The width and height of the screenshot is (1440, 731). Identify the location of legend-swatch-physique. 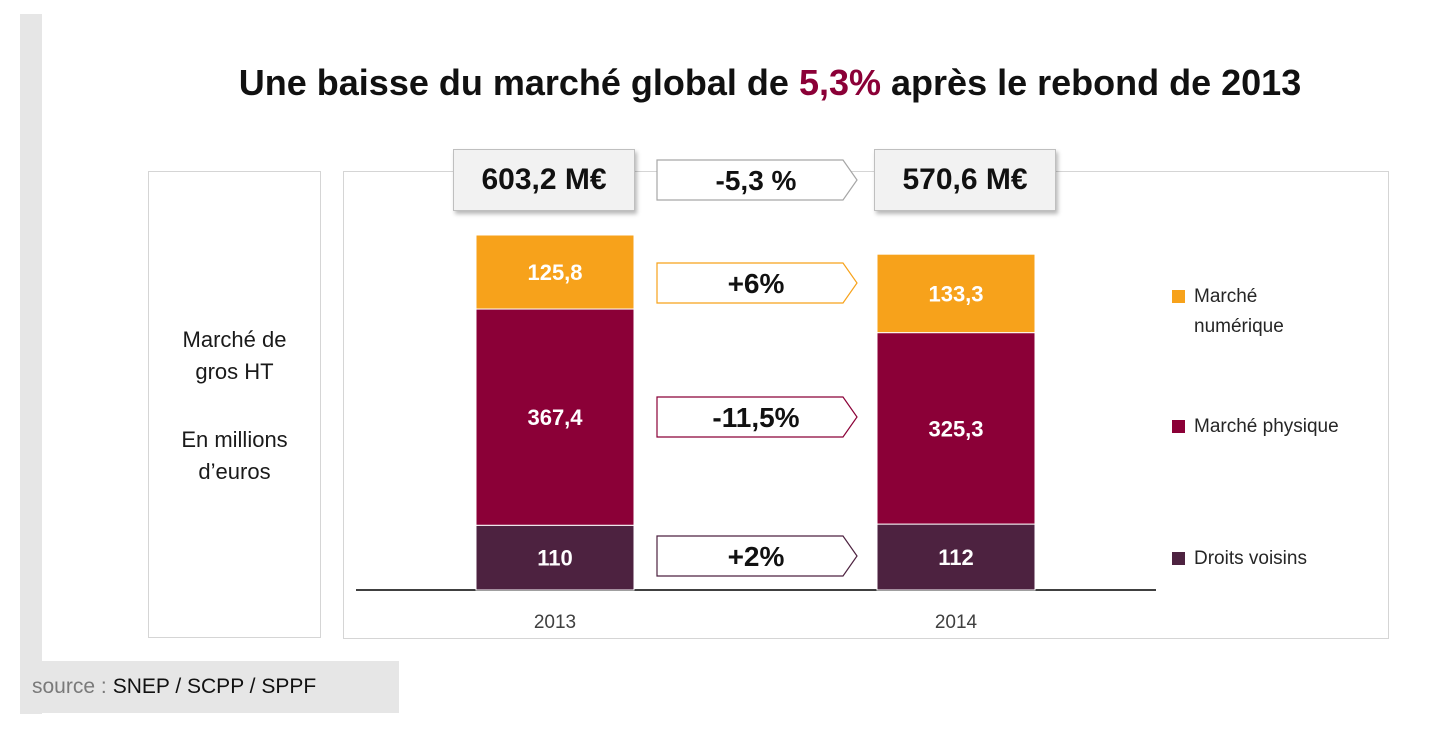
(1178, 426).